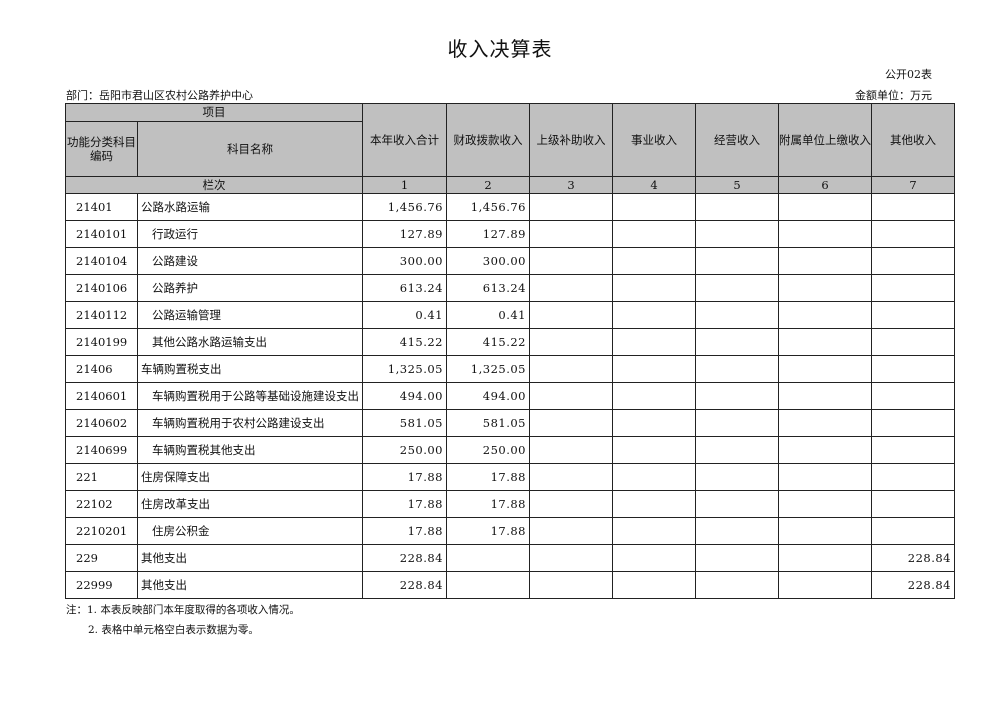 Image resolution: width=1000 pixels, height=706 pixels. I want to click on header-business: 事业收入, so click(654, 140).